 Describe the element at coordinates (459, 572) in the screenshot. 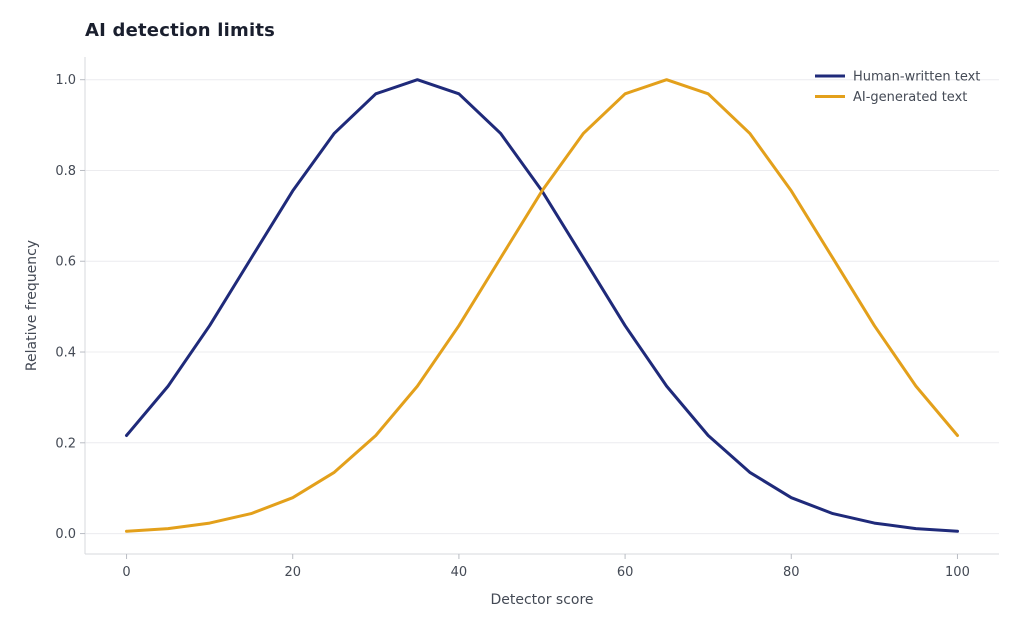

I see `x-tick-label: 40` at that location.